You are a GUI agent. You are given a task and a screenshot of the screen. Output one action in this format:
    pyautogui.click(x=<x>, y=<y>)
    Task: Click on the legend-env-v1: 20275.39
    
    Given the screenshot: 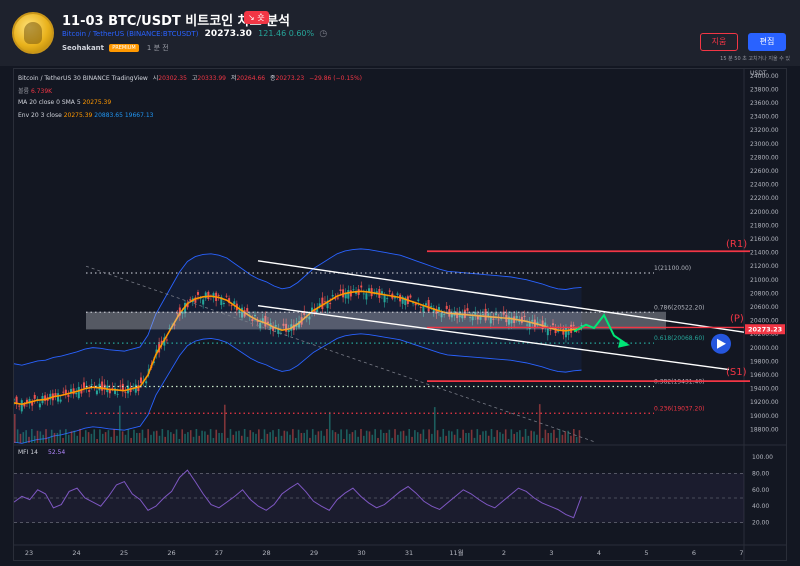 What is the action you would take?
    pyautogui.click(x=78, y=115)
    